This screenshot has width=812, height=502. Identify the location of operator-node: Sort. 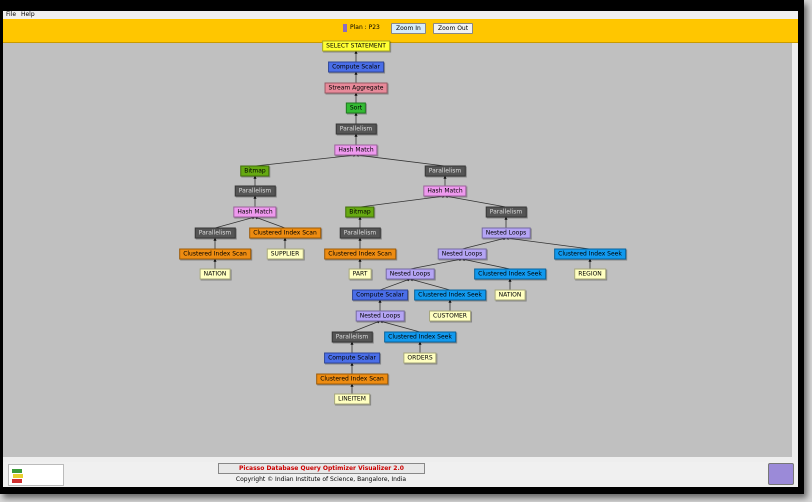
(356, 108).